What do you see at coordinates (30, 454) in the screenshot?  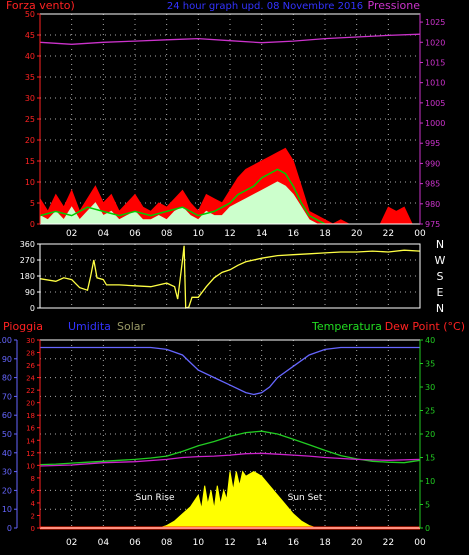 I see `humidity-axis-label: 12` at bounding box center [30, 454].